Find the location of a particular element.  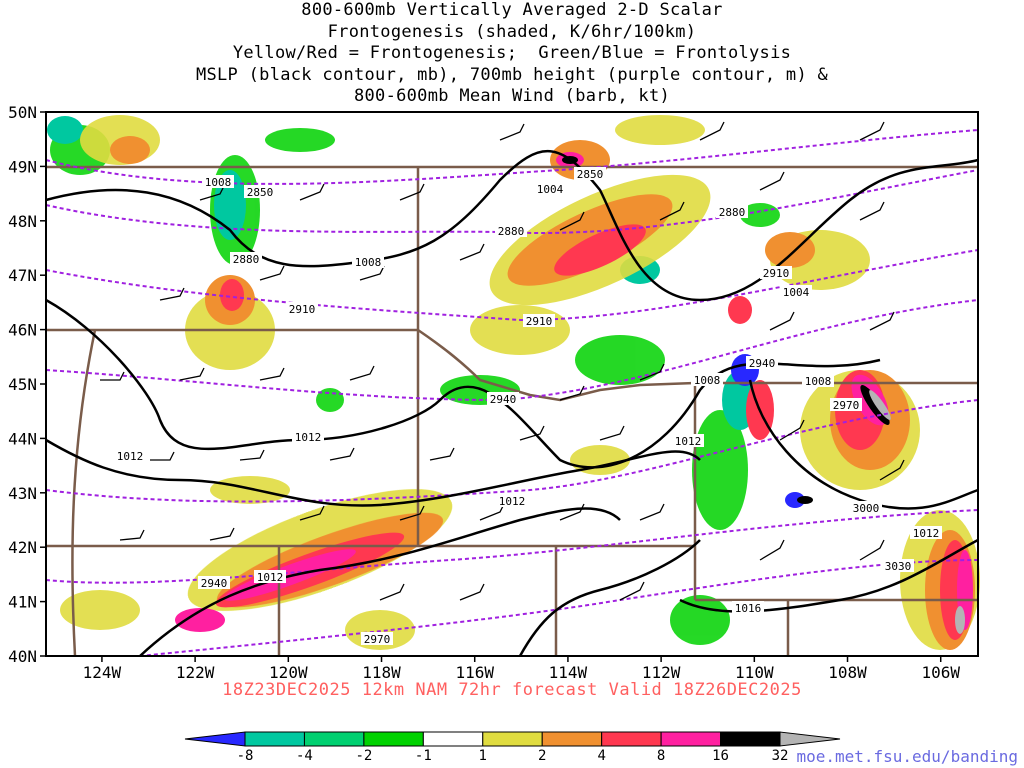

lat-tick-label: 41N is located at coordinates (22, 602).